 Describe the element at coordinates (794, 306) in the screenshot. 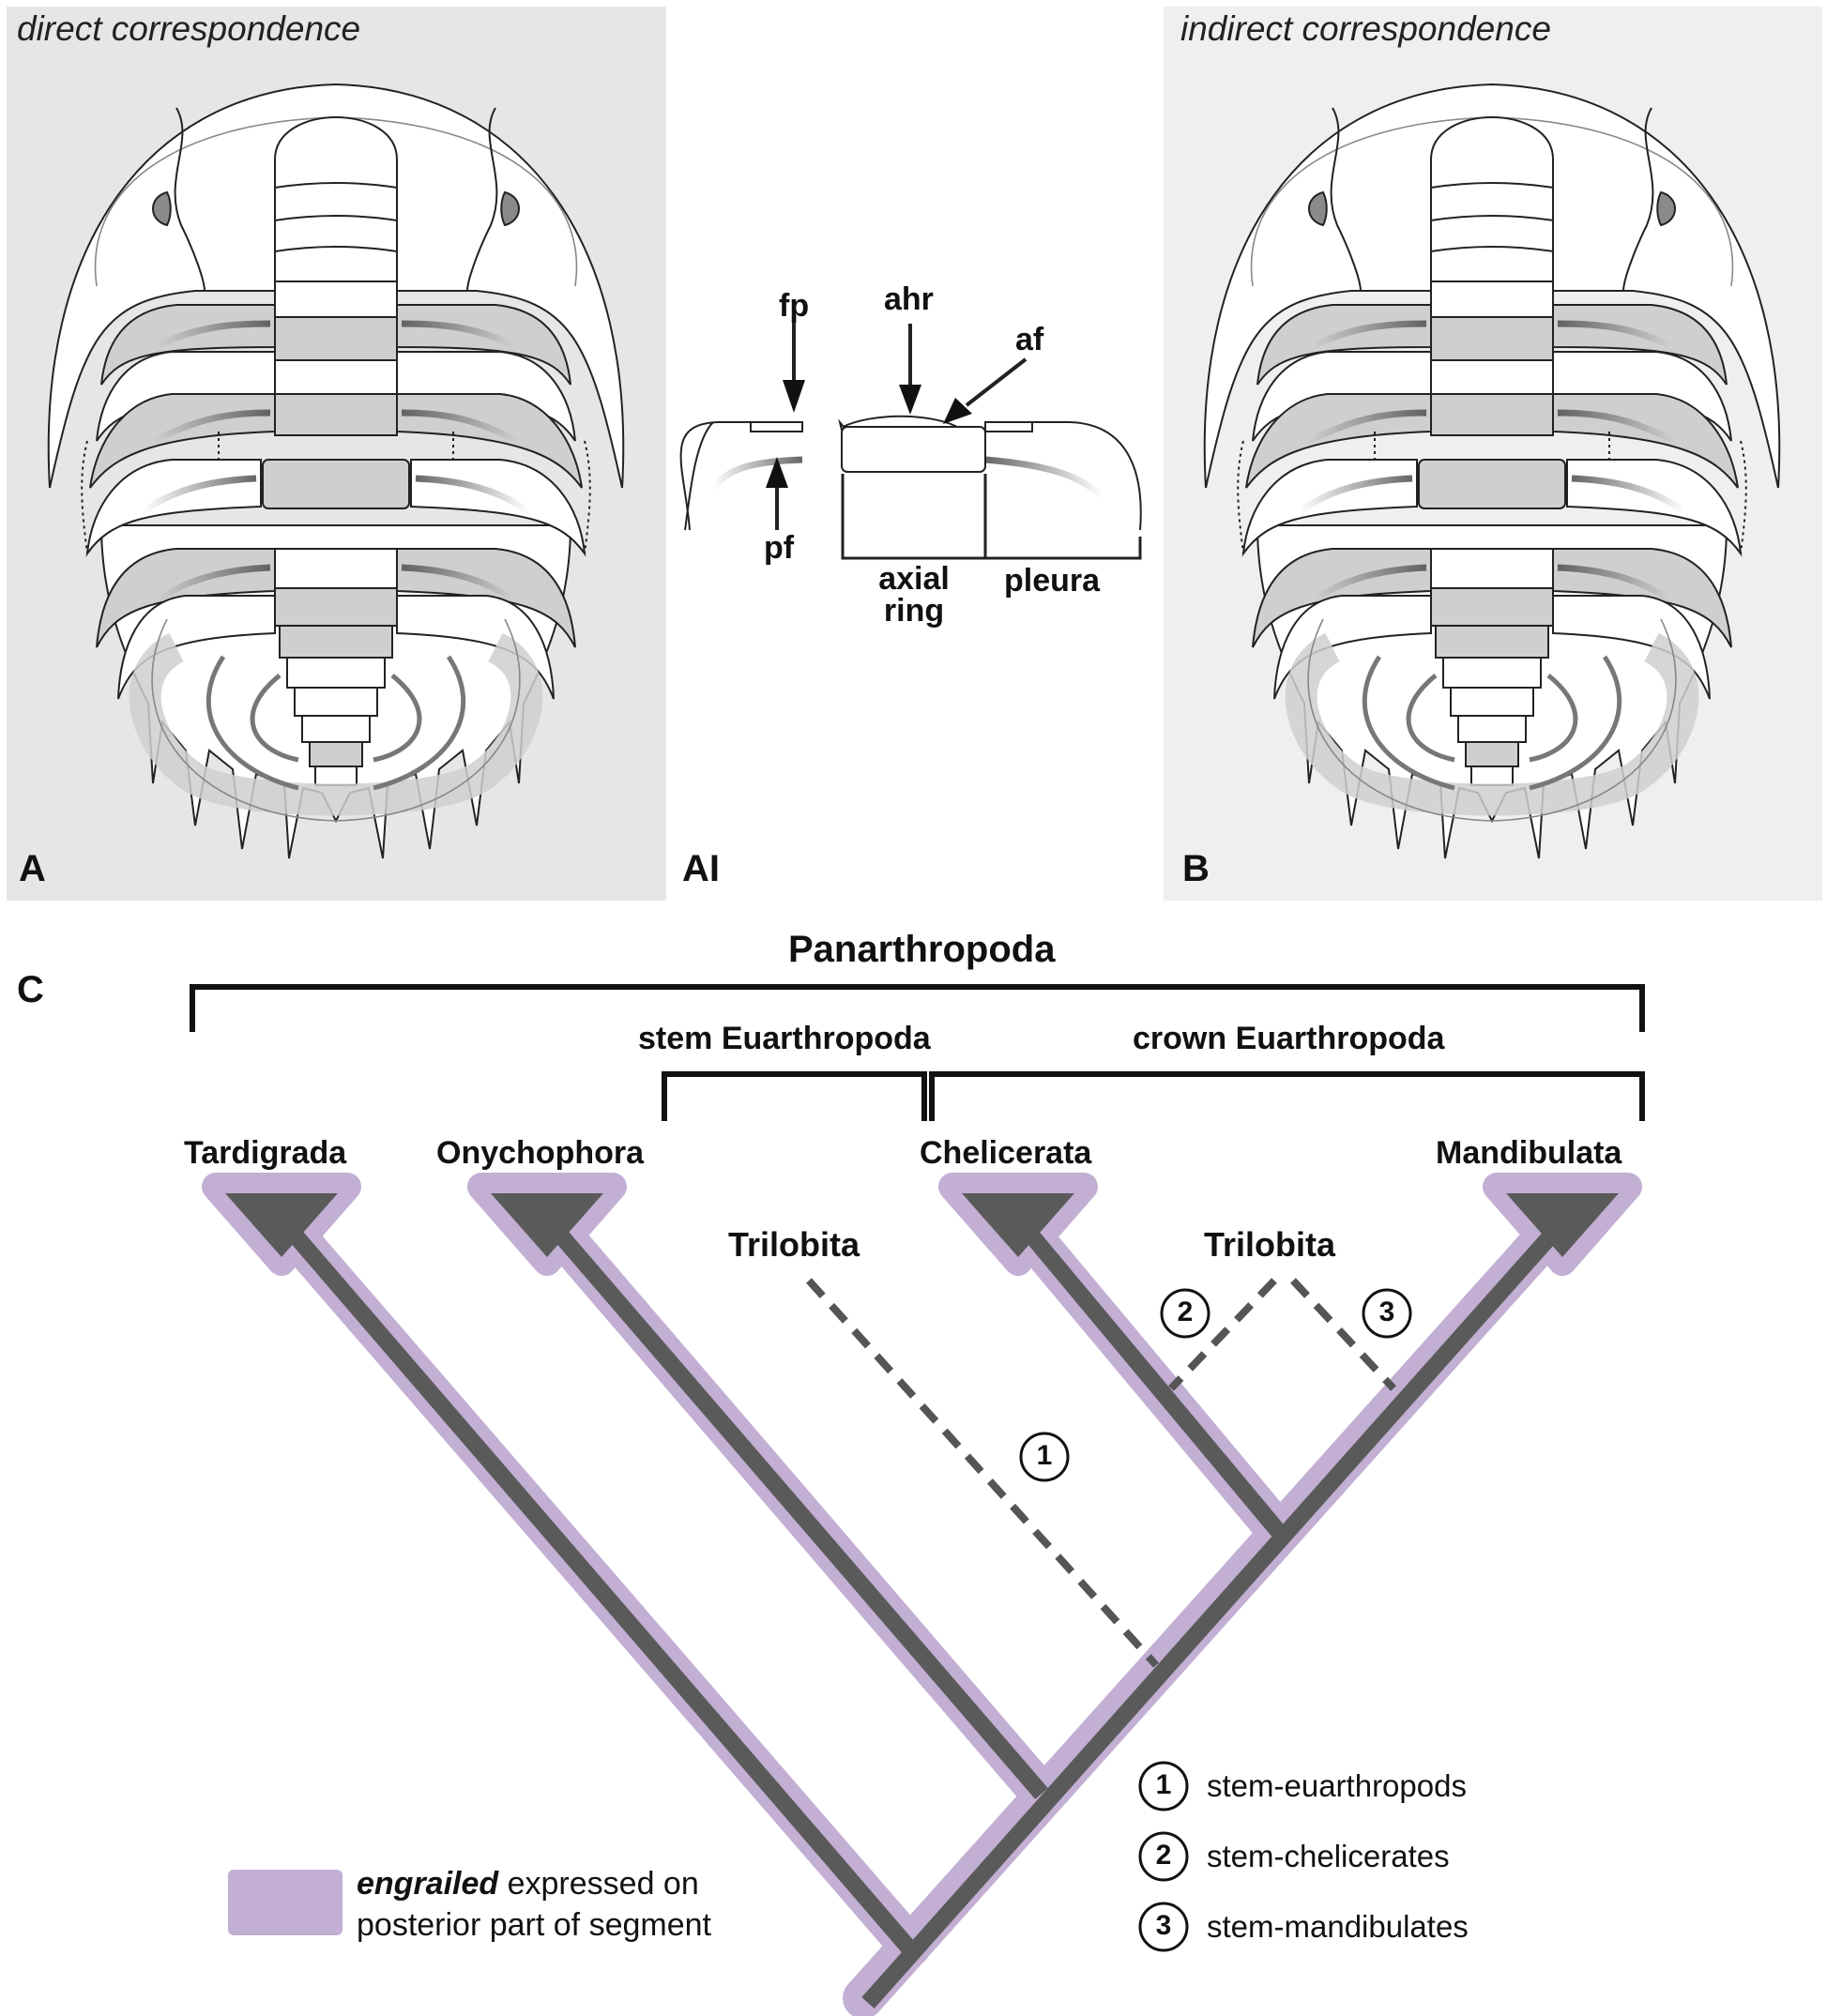

I see `label-fp: fp` at that location.